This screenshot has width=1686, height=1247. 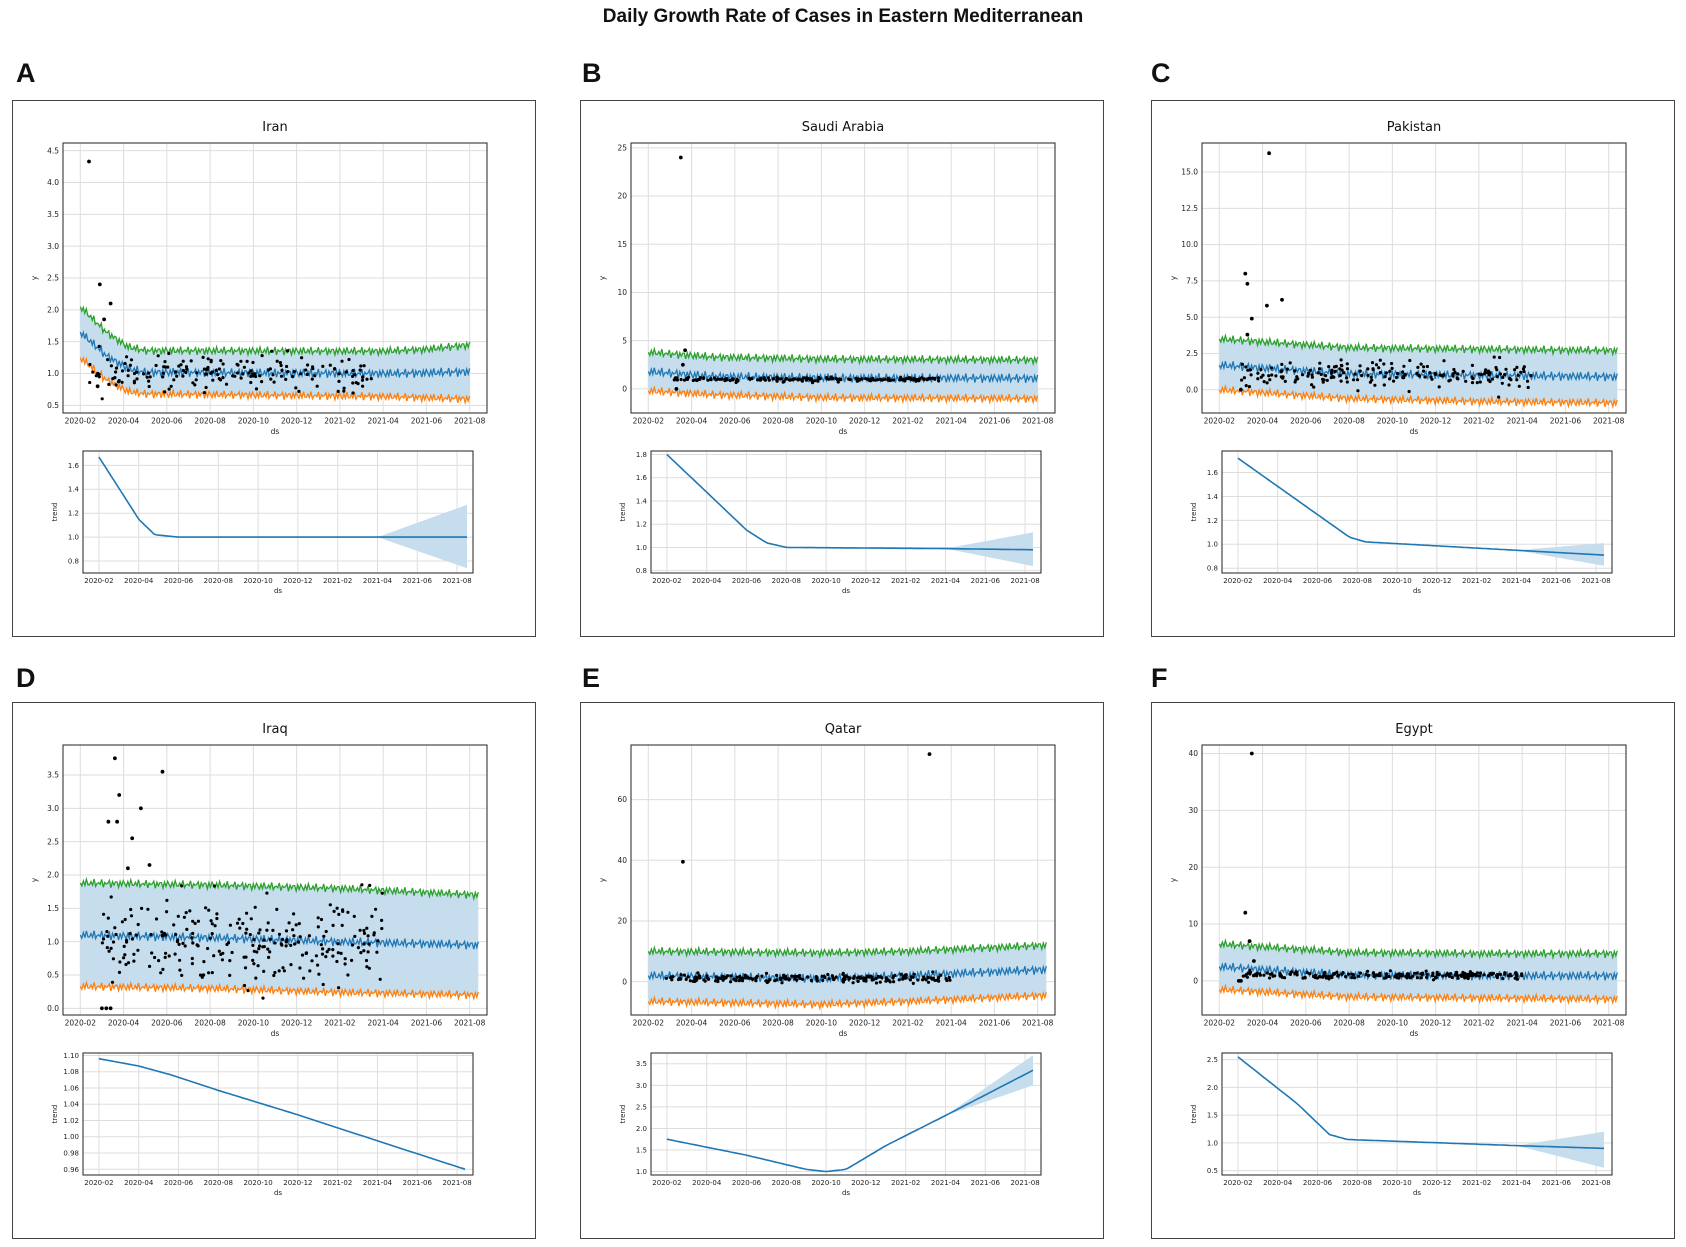 What do you see at coordinates (592, 73) in the screenshot?
I see `panel-label-b: B` at bounding box center [592, 73].